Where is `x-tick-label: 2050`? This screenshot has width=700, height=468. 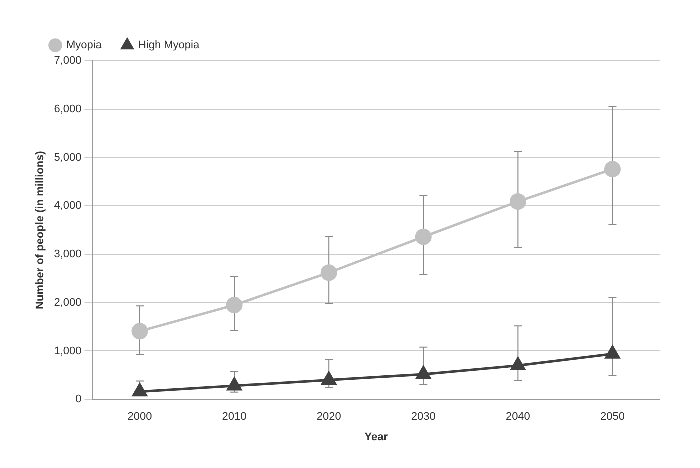 x-tick-label: 2050 is located at coordinates (612, 417).